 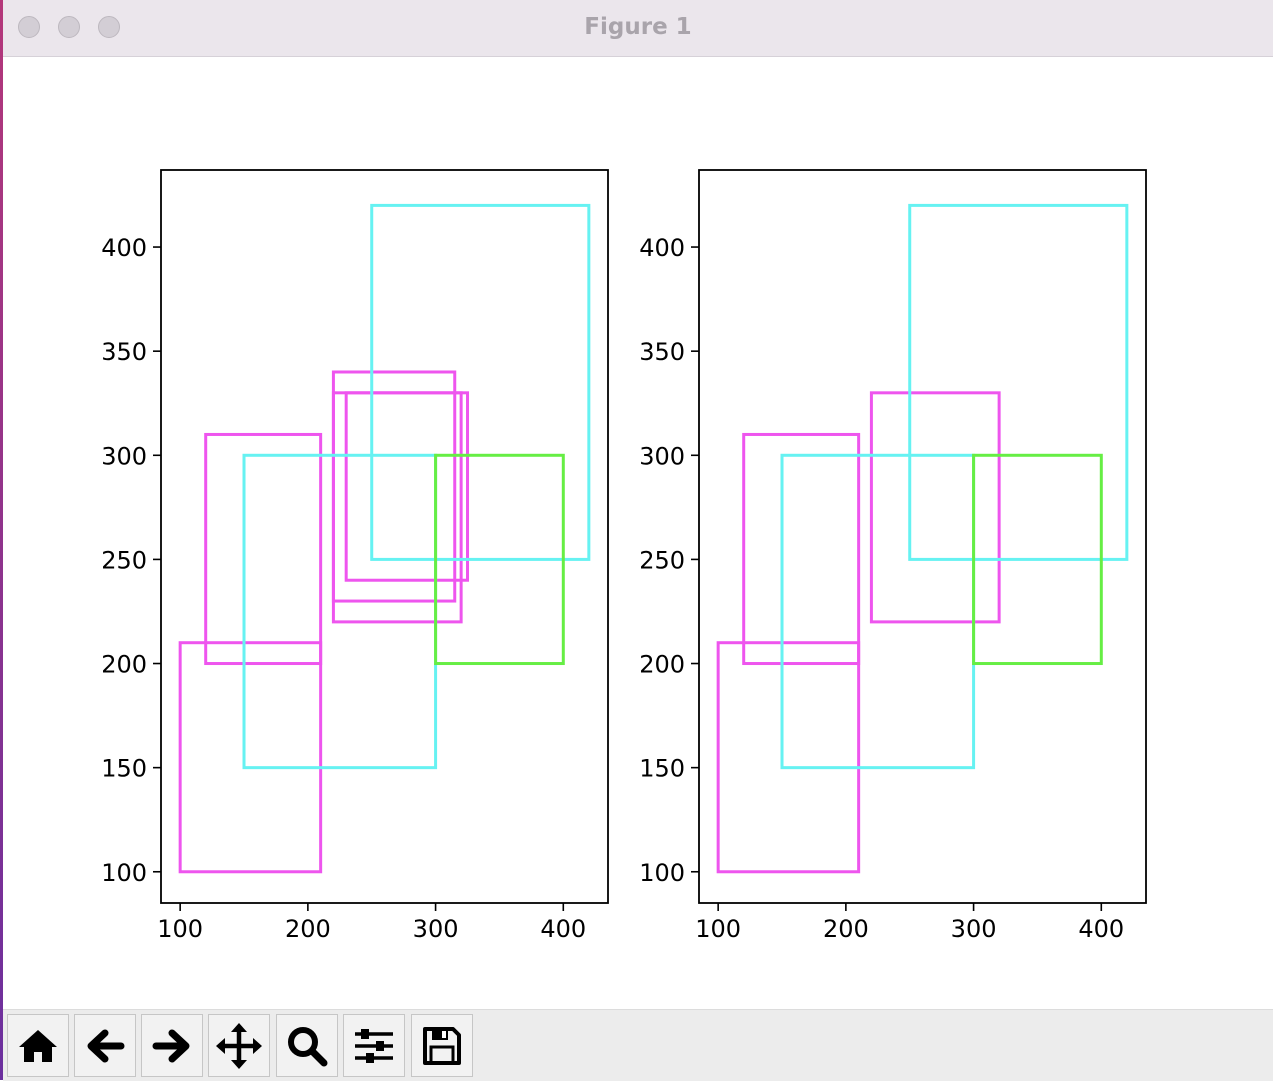 I want to click on home-button, so click(x=38, y=1045).